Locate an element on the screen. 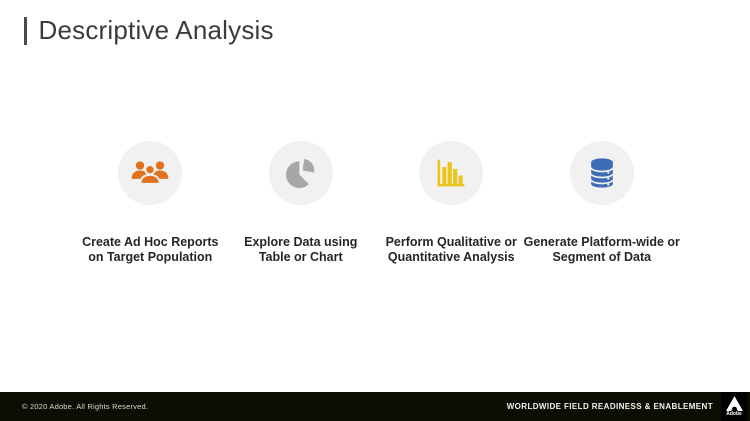  card-explore-data: Explore Data using Table or Chart is located at coordinates (301, 203).